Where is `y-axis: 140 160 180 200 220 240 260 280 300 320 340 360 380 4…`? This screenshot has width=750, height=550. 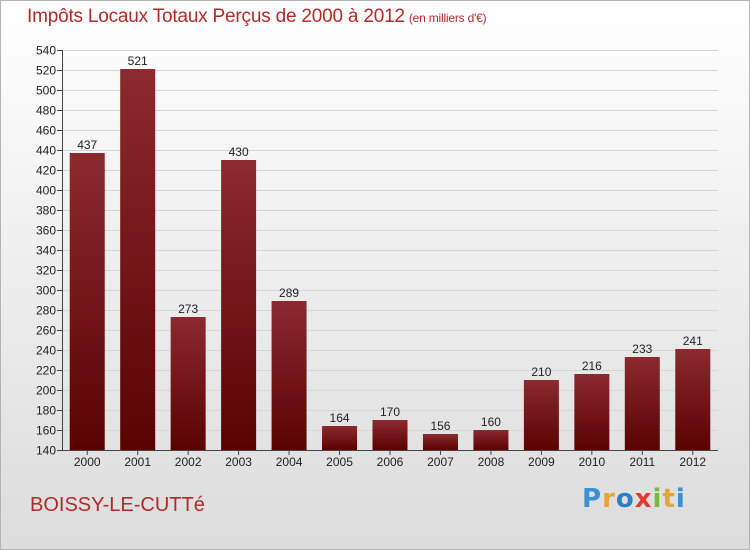 y-axis: 140 160 180 200 220 240 260 280 300 320 340 360 380 4… is located at coordinates (49, 251).